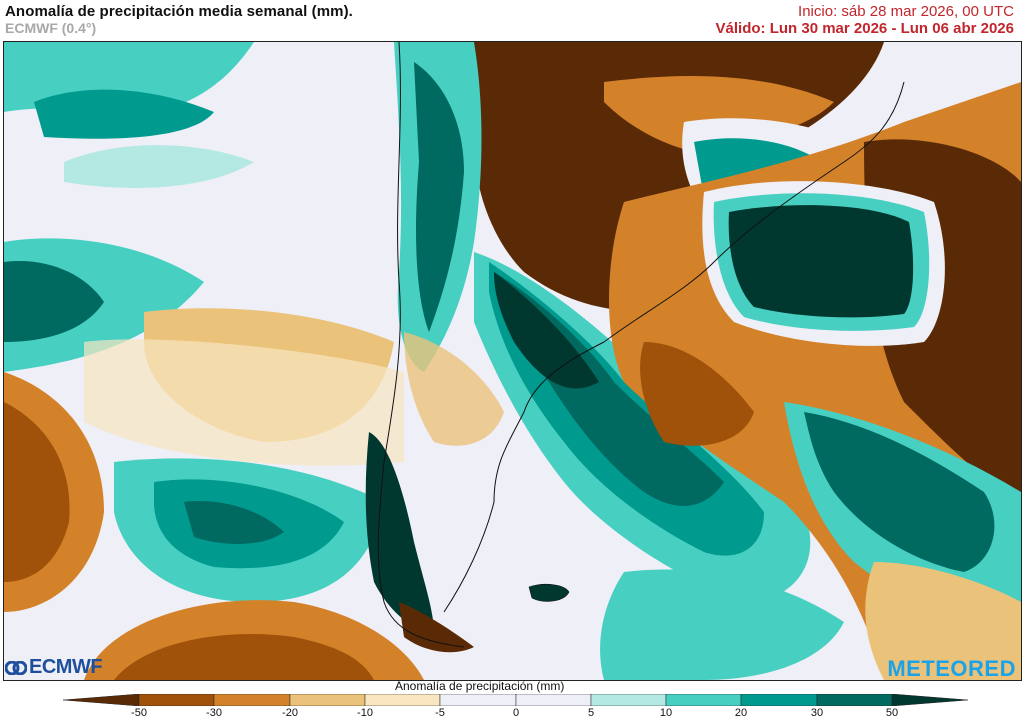  I want to click on ecmwf-logo: ECMWF, so click(54, 667).